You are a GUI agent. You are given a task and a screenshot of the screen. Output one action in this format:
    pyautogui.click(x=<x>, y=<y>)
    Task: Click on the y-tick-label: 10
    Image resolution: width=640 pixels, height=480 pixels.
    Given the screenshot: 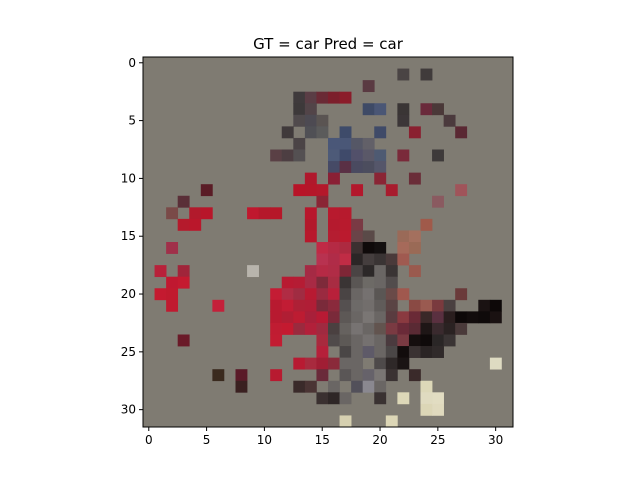 What is the action you would take?
    pyautogui.click(x=128, y=178)
    